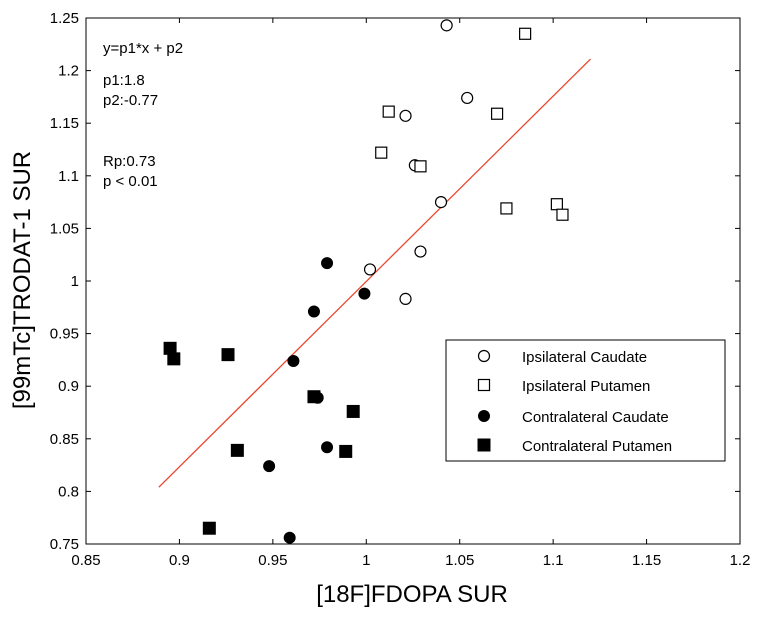 This screenshot has width=771, height=619. What do you see at coordinates (68, 491) in the screenshot?
I see `y-tick-label: 0.8` at bounding box center [68, 491].